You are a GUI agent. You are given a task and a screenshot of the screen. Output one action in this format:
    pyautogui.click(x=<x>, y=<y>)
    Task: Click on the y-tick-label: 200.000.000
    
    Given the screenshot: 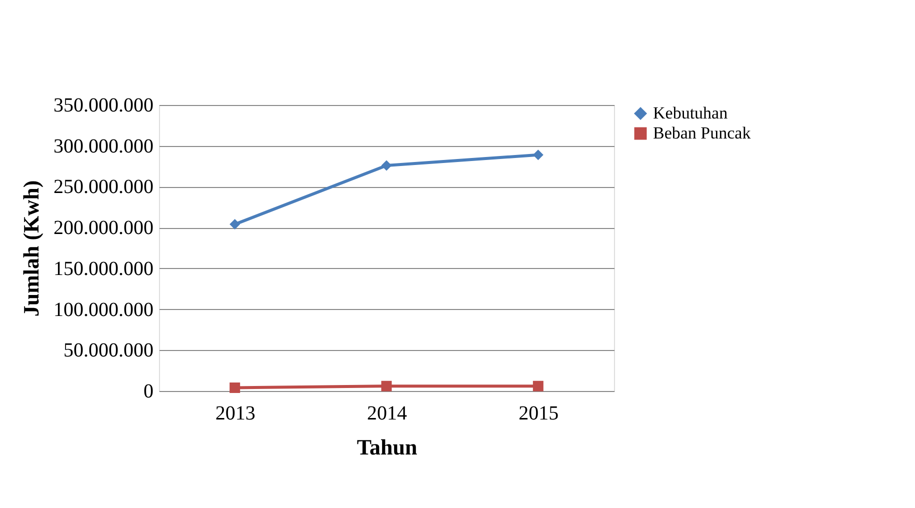 What is the action you would take?
    pyautogui.click(x=104, y=228)
    